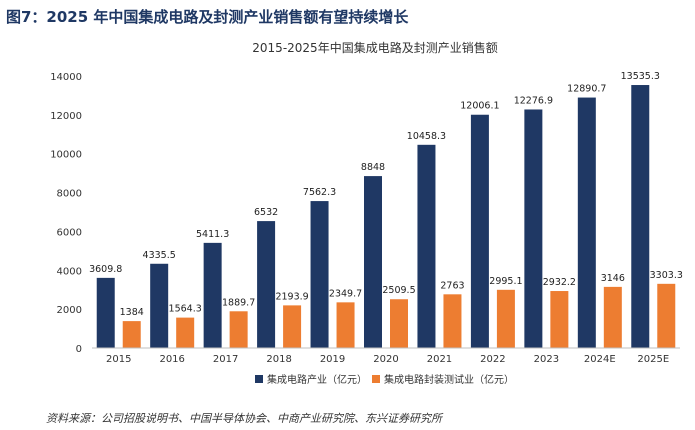 The image size is (695, 430). Describe the element at coordinates (159, 255) in the screenshot. I see `data-label: 4335.5` at that location.